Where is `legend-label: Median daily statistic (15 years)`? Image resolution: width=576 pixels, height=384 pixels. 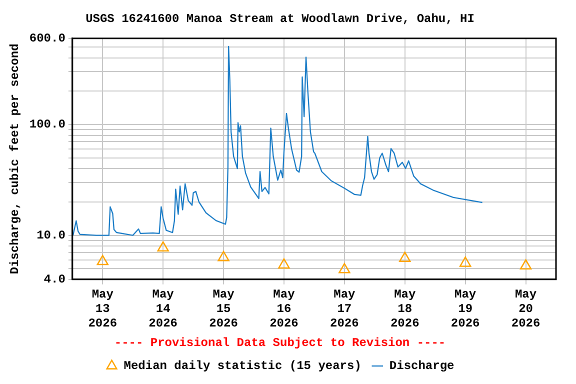
legend-label: Median daily statistic (15 years) is located at coordinates (243, 366).